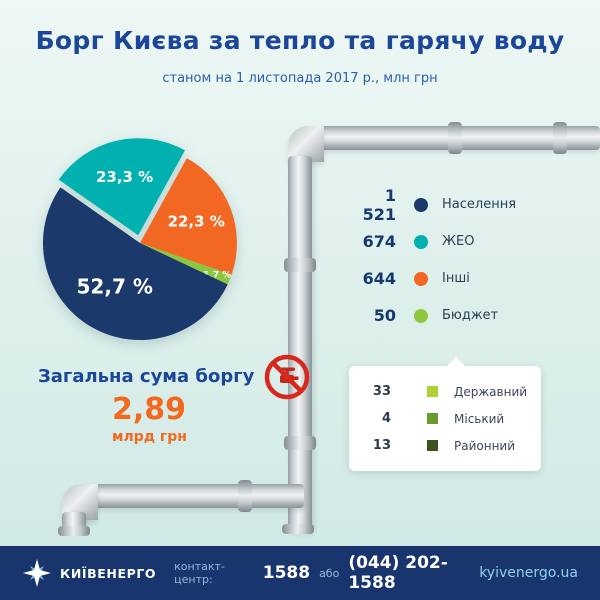 The width and height of the screenshot is (600, 600). What do you see at coordinates (432, 315) in the screenshot?
I see `legend-row: 50 Бюджет` at bounding box center [432, 315].